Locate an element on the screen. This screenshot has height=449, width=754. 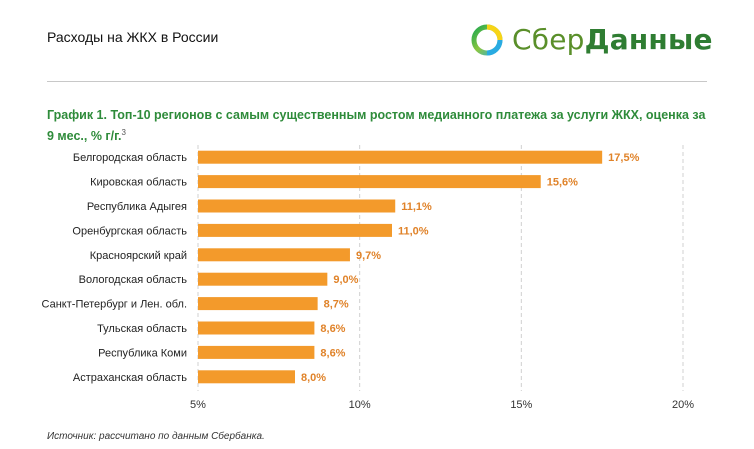
value-label: 11,1% is located at coordinates (416, 207).